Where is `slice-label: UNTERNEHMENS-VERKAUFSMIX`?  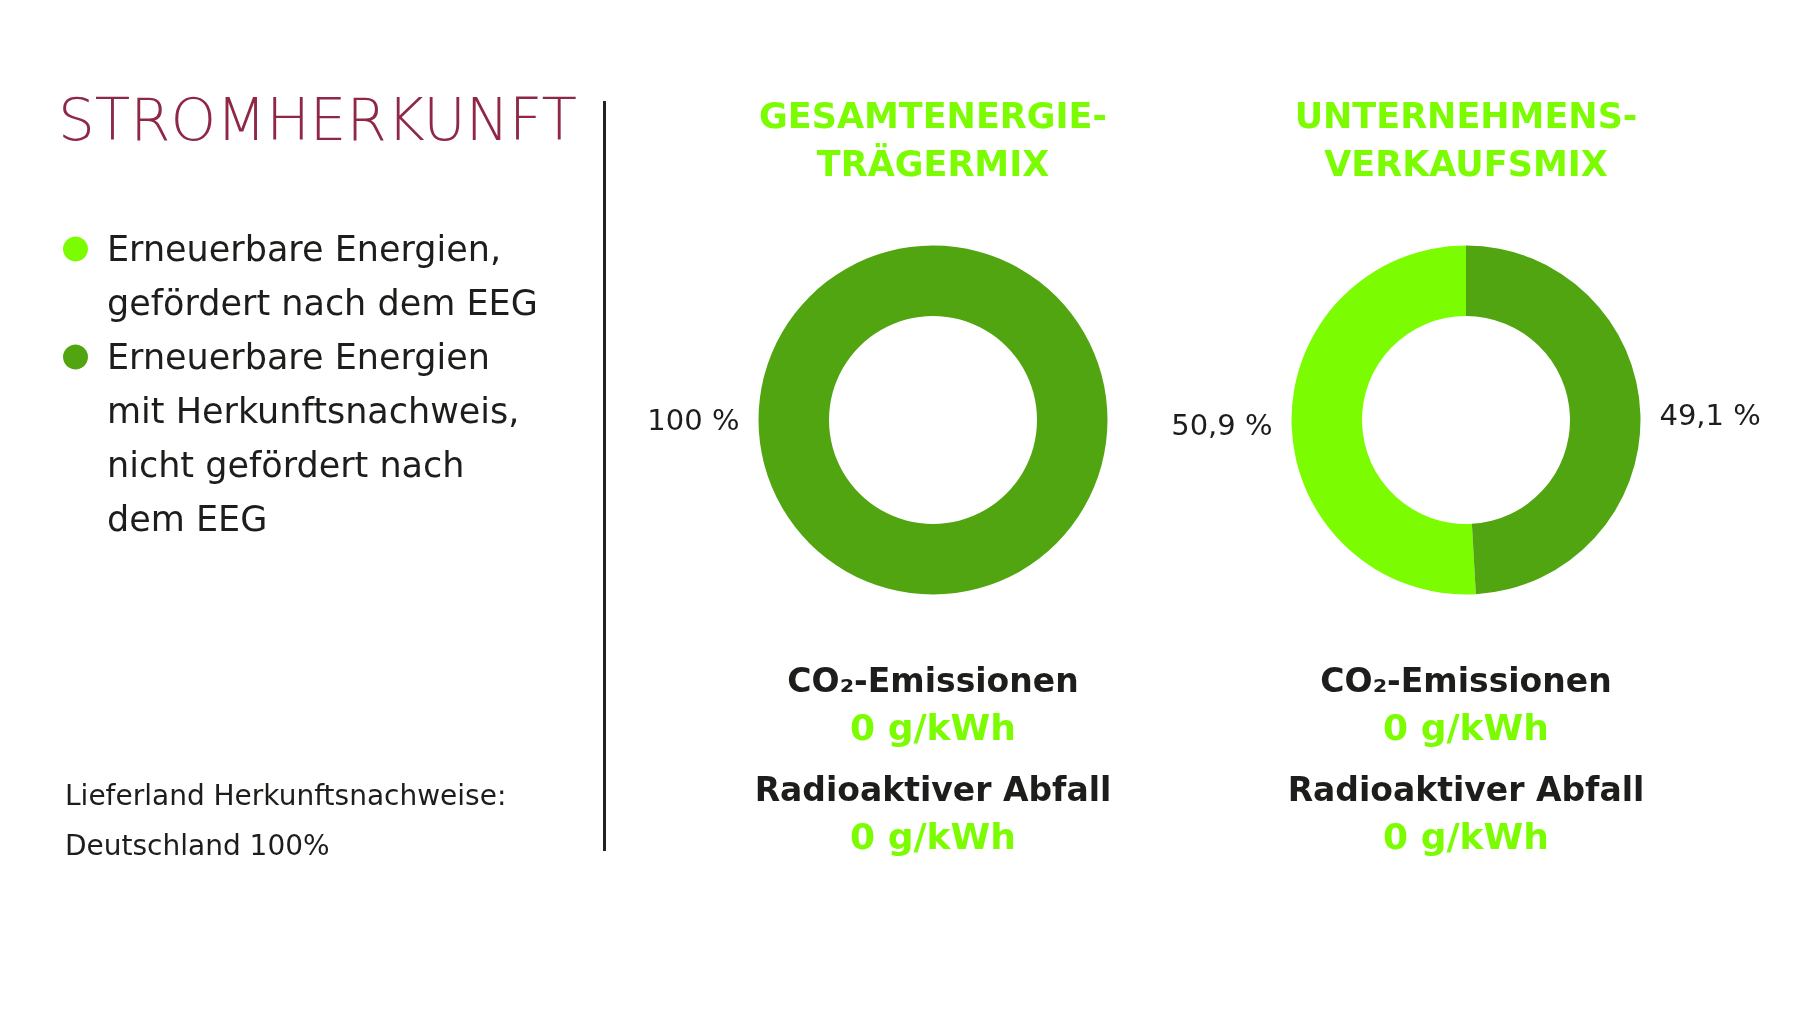 slice-label: UNTERNEHMENS-VERKAUFSMIX is located at coordinates (1466, 140).